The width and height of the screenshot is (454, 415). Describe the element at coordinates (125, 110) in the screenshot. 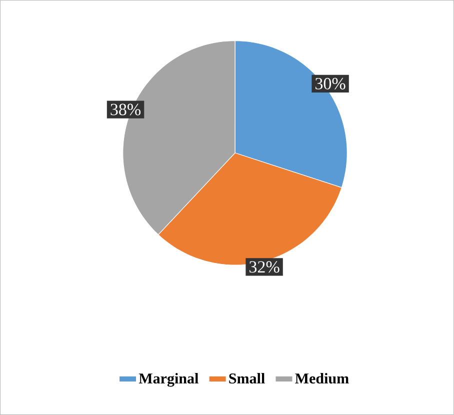

I see `data-label: 38%` at that location.